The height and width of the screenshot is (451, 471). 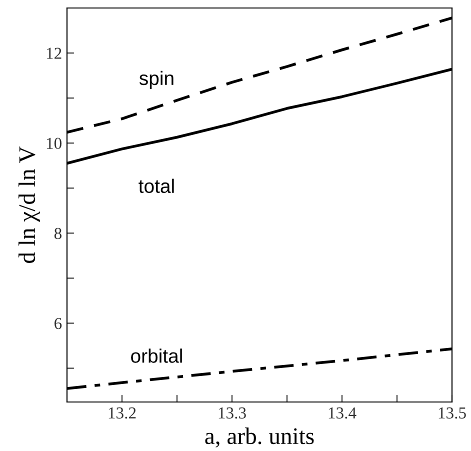 I want to click on x-tick-label: 13.2, so click(x=122, y=413).